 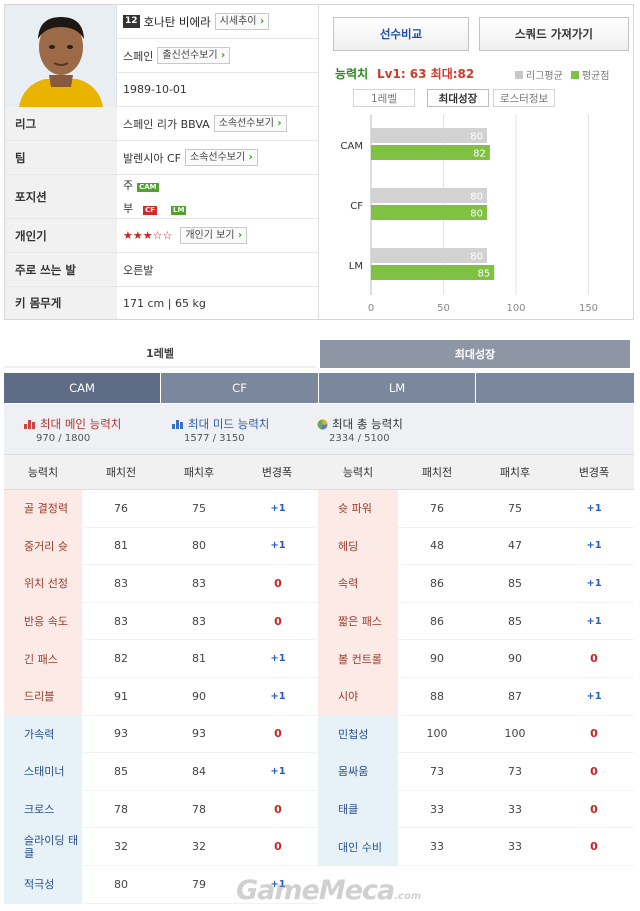 I want to click on squad-import-button: 스쿼드 가져가기, so click(x=554, y=34).